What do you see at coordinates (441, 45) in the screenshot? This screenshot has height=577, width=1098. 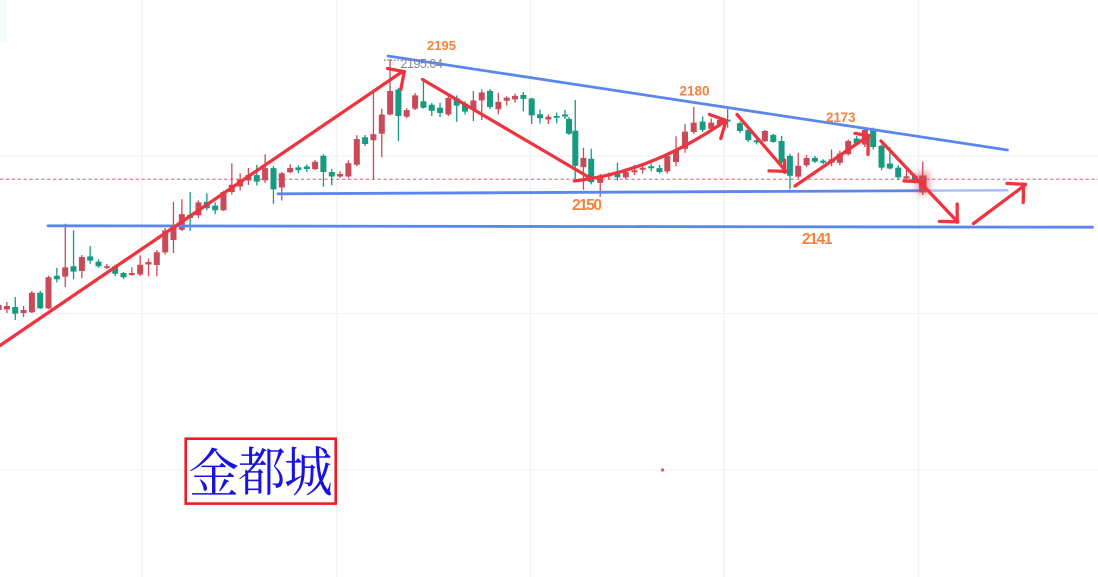 I see `svg-text: 2195` at bounding box center [441, 45].